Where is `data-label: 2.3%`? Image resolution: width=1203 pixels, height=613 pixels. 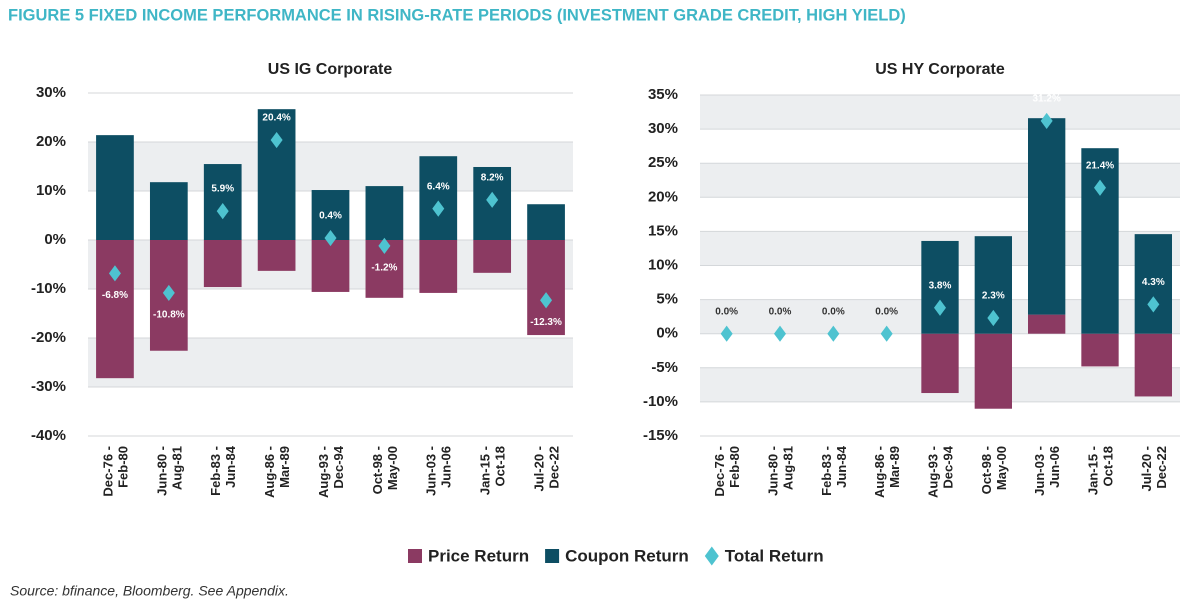
data-label: 2.3% is located at coordinates (993, 296).